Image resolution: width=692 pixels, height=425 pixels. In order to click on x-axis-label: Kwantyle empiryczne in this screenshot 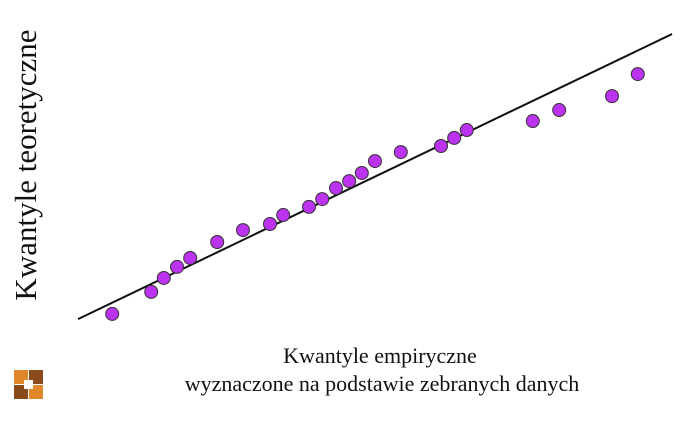, I will do `click(380, 355)`.